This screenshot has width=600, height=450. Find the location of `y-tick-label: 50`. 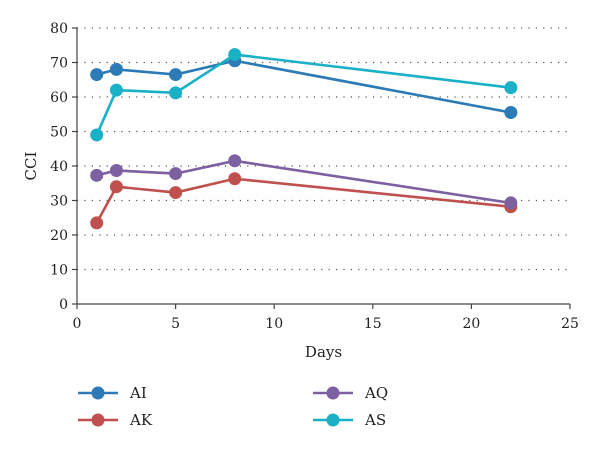

y-tick-label: 50 is located at coordinates (59, 133).